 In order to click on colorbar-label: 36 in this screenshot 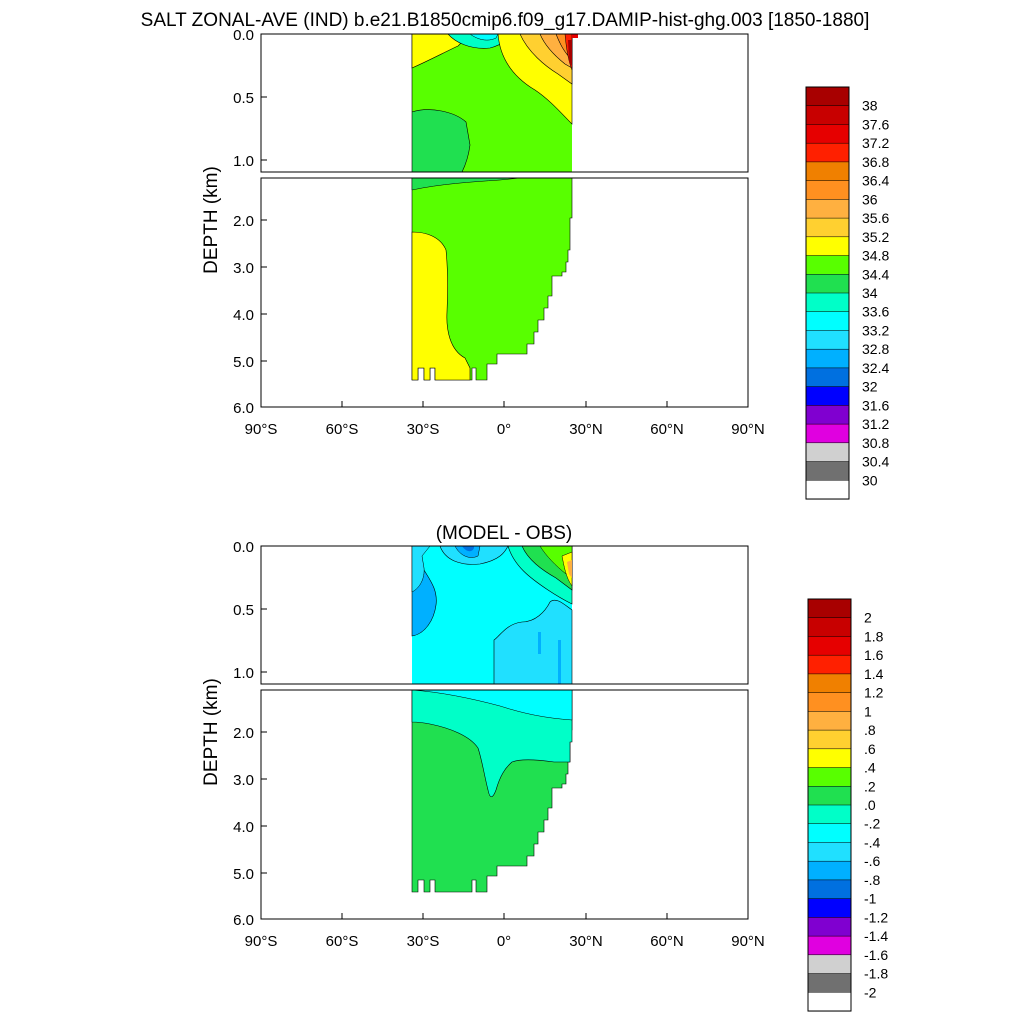, I will do `click(870, 199)`.